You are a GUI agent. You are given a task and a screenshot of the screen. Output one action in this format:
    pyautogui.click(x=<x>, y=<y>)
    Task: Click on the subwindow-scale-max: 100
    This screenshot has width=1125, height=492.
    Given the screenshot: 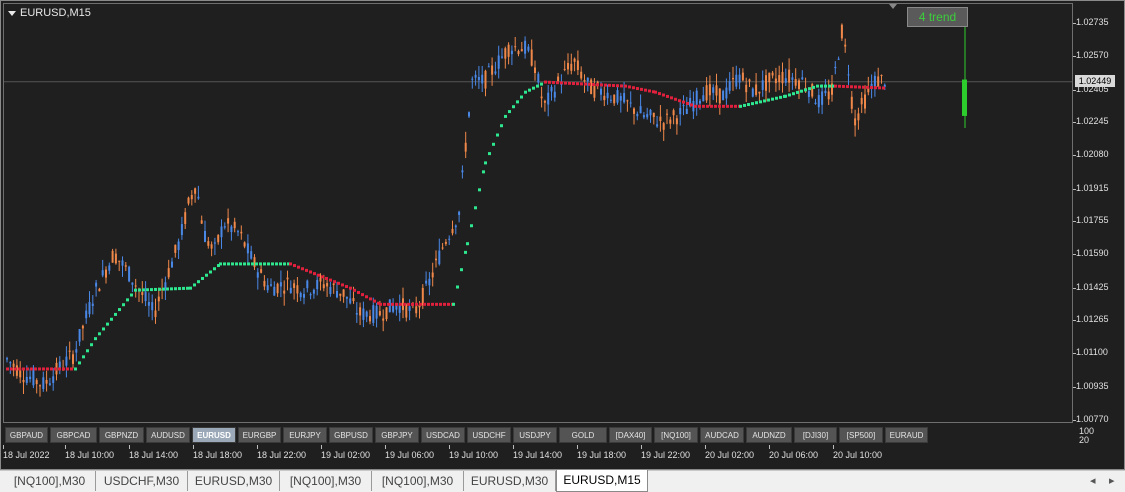 What is the action you would take?
    pyautogui.click(x=1087, y=431)
    